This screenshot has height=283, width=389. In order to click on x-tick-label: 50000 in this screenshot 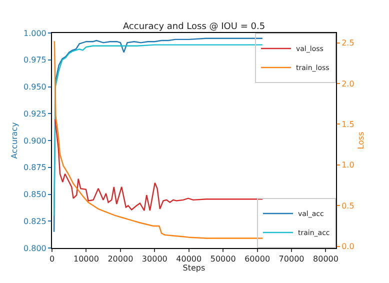, I will do `click(223, 259)`.